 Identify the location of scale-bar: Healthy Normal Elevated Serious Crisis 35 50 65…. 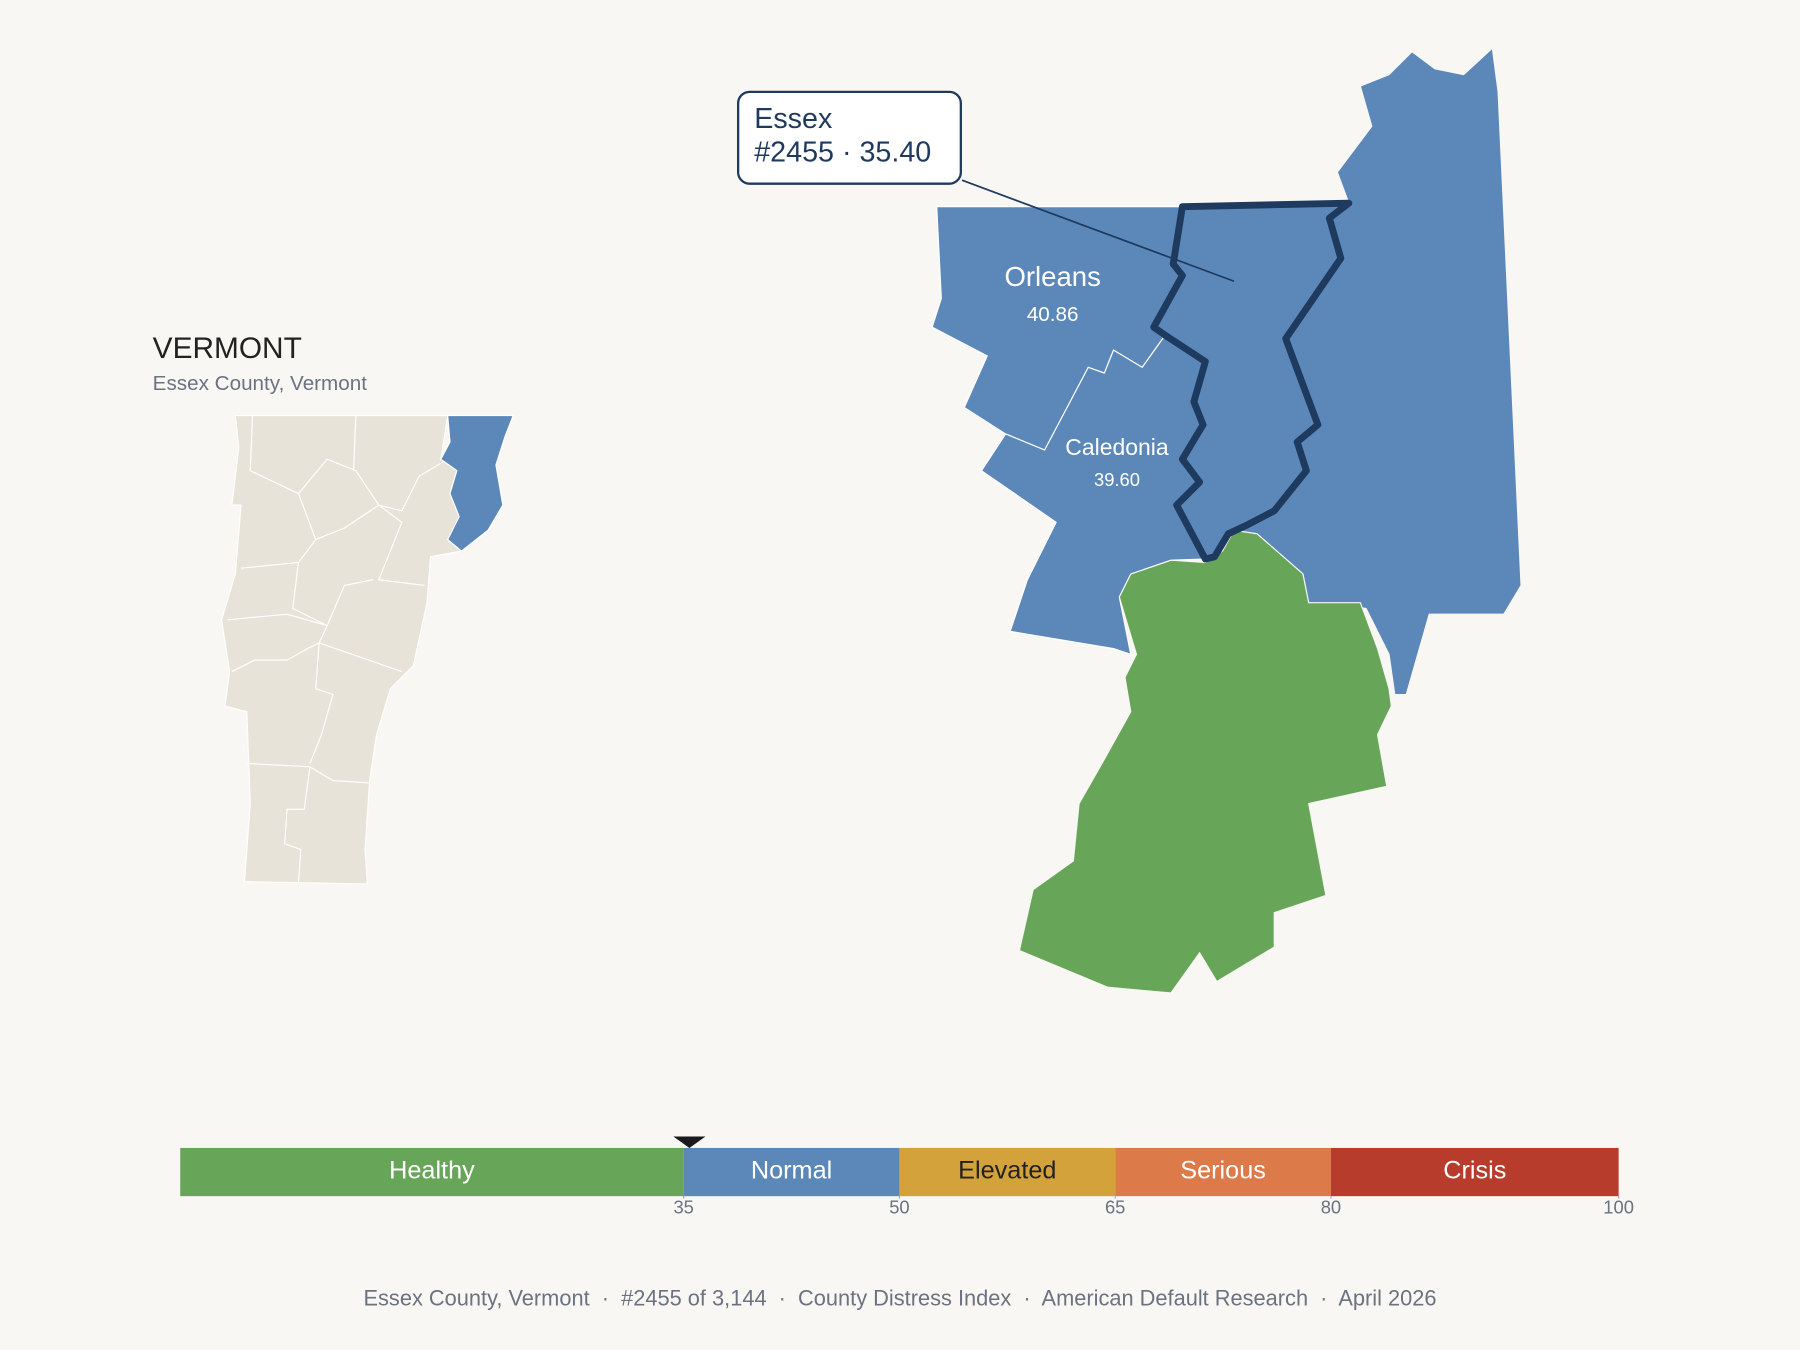
(907, 1177).